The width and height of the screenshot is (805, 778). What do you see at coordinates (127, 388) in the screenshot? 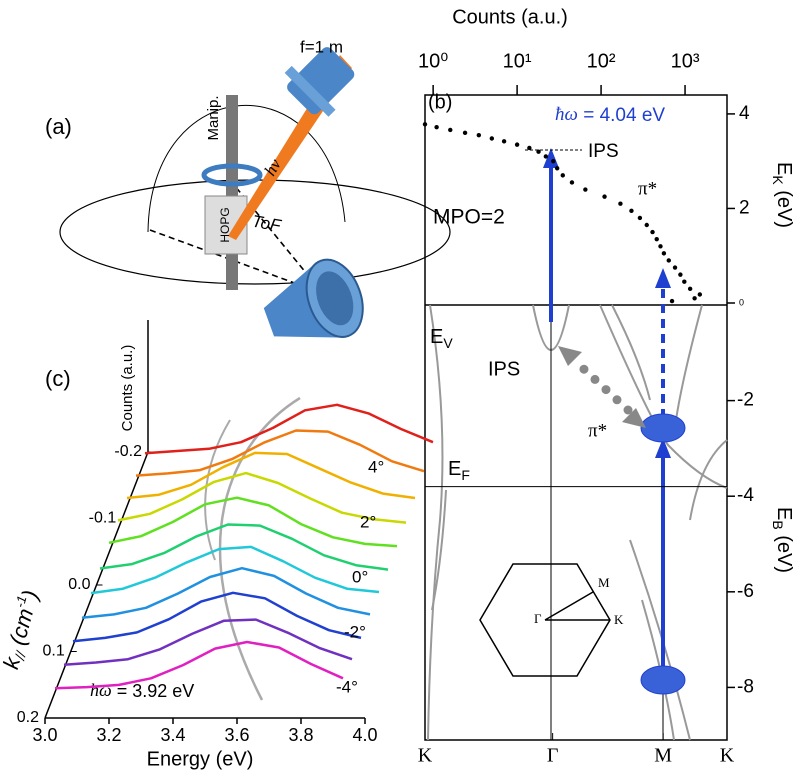
I see `z-axis-label: Counts (a.u.)` at bounding box center [127, 388].